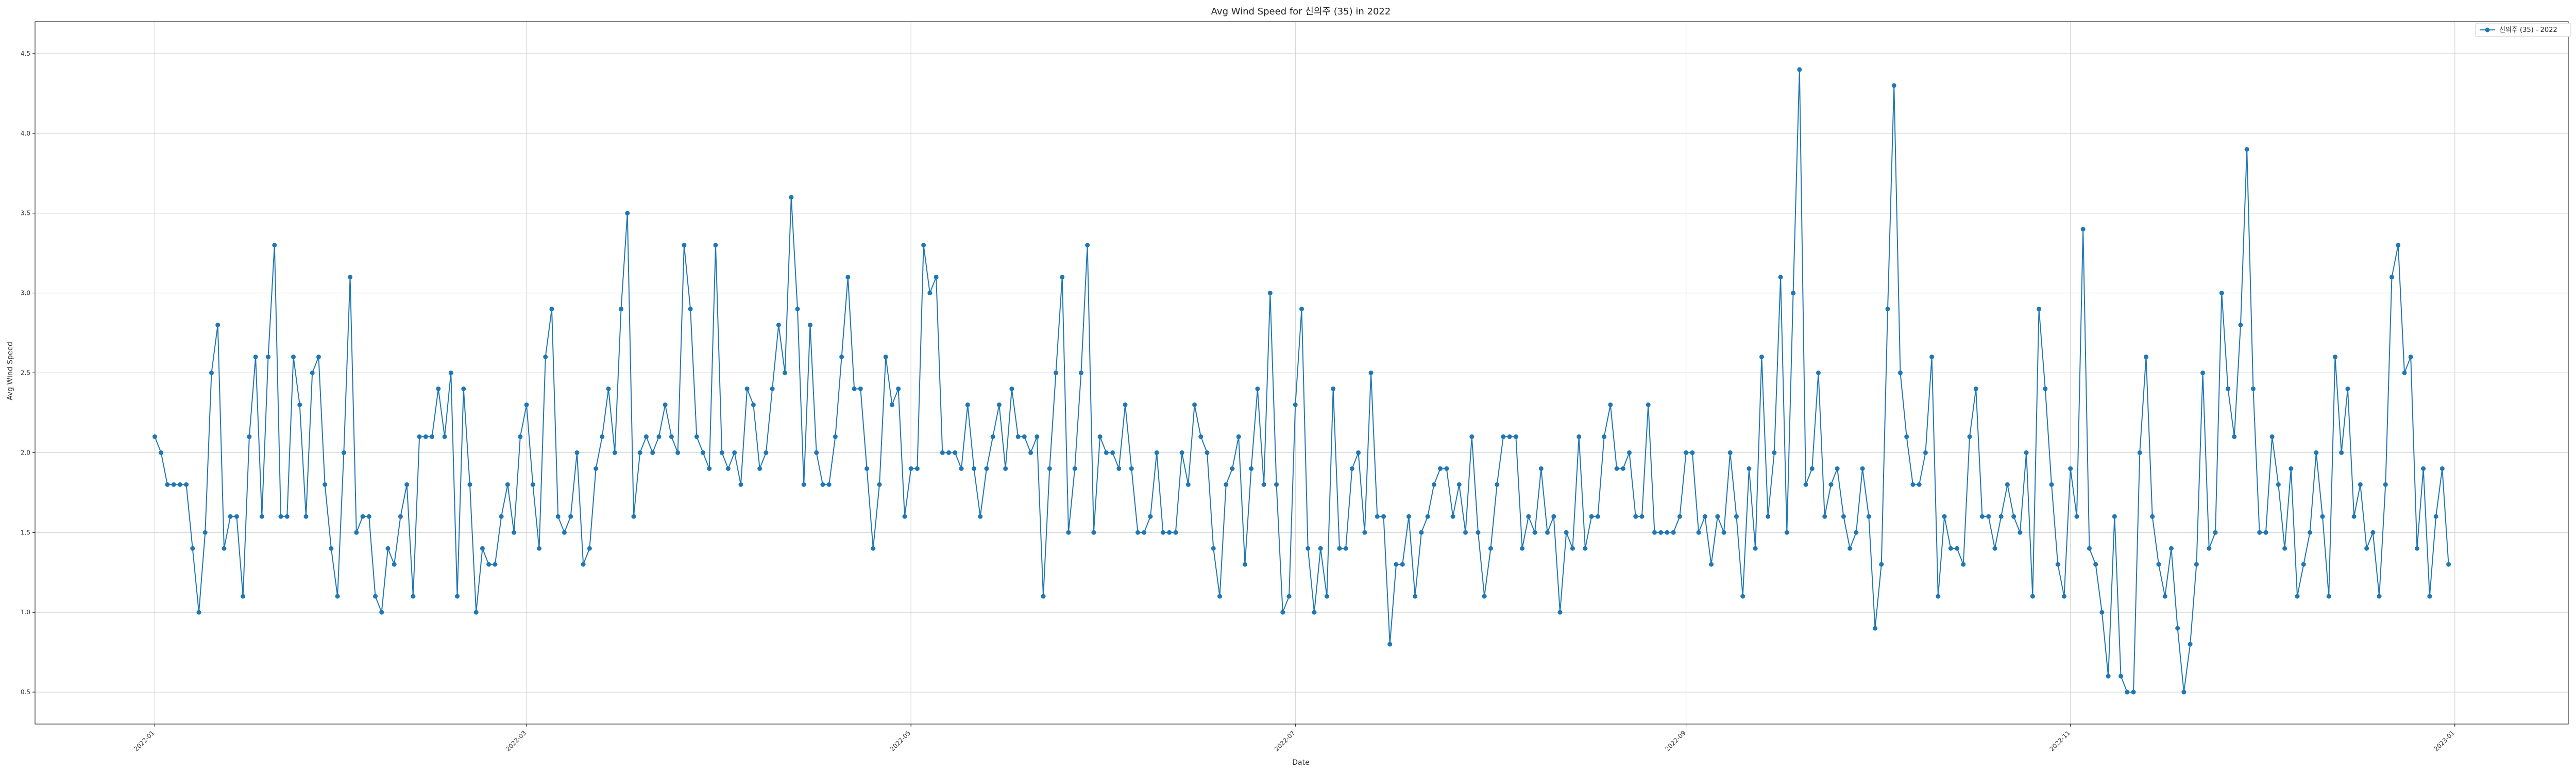 This screenshot has width=2576, height=773. What do you see at coordinates (25, 133) in the screenshot?
I see `y-tick-label: 4.0` at bounding box center [25, 133].